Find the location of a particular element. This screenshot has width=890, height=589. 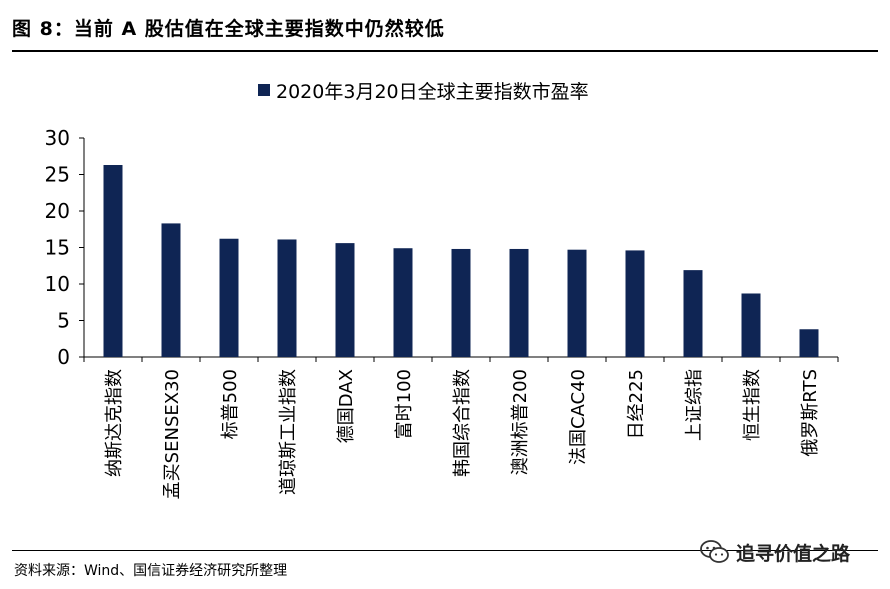

legend-label: 2020年3月20日全球主要指数市盈率 is located at coordinates (432, 91).